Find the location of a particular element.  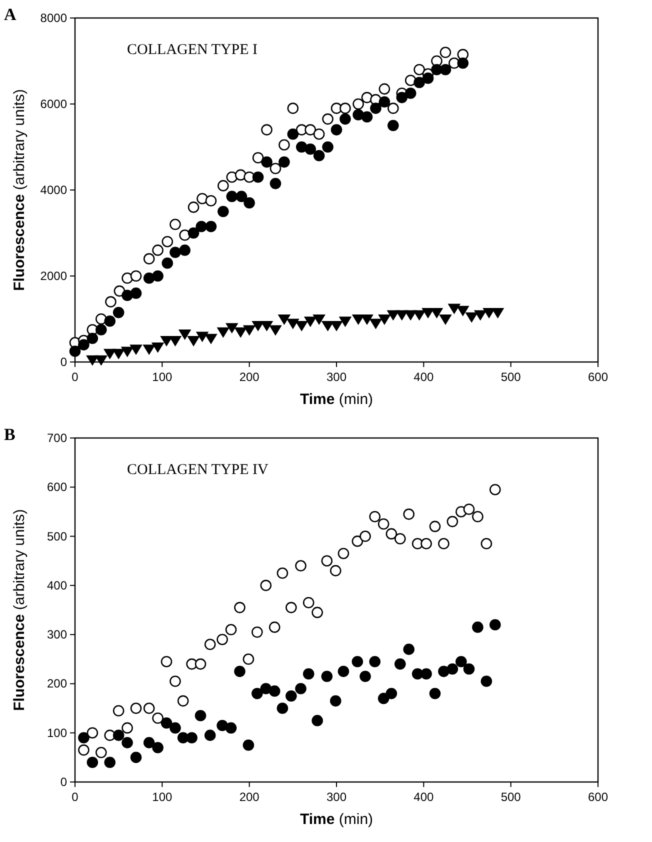

x-tick-label: 100 is located at coordinates (162, 797).